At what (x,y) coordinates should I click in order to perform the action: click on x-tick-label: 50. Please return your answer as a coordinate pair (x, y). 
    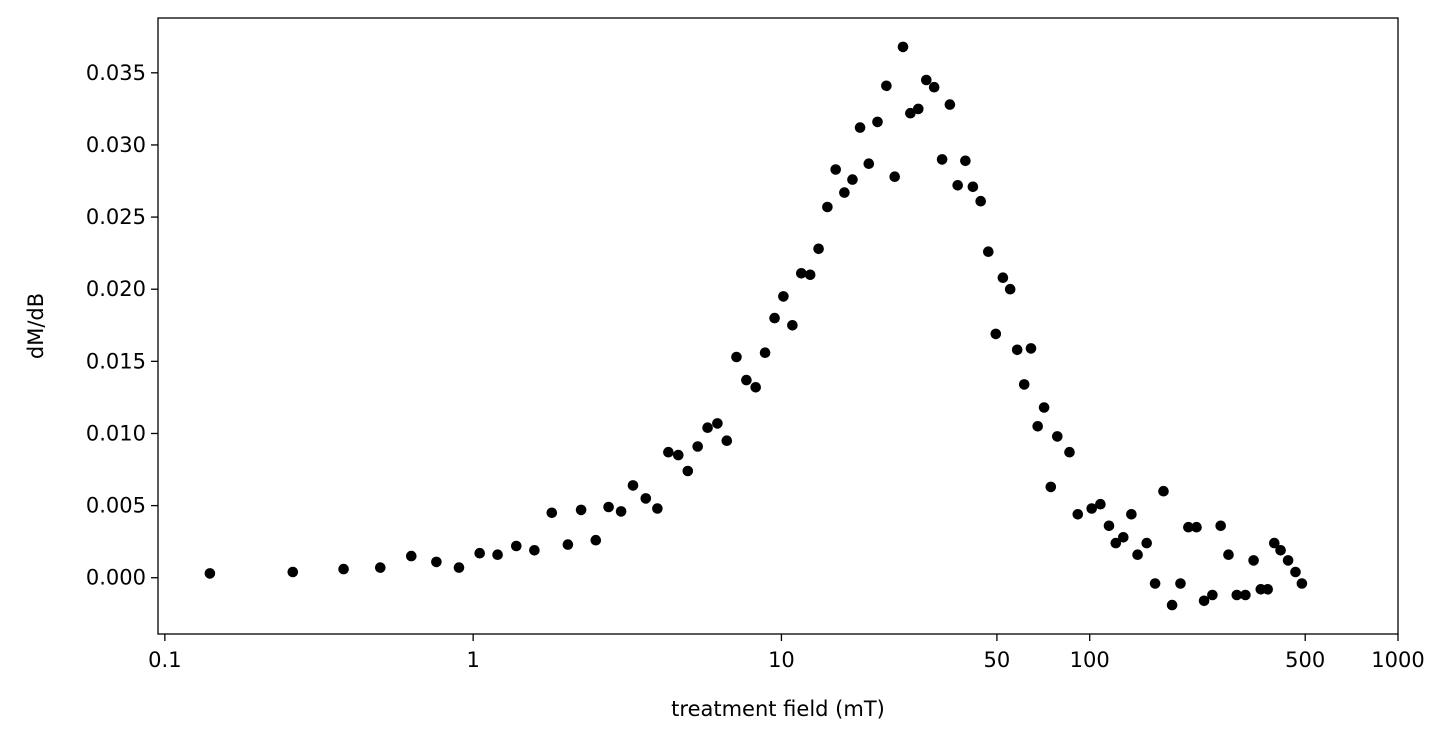
    Looking at the image, I should click on (997, 660).